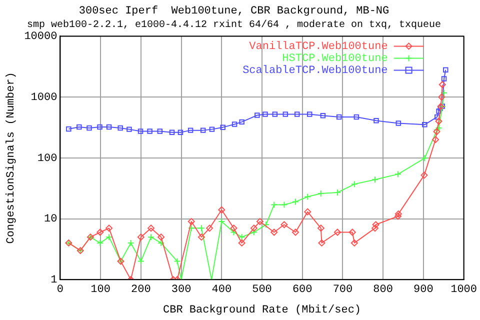  What do you see at coordinates (424, 290) in the screenshot?
I see `x-tick-label: 900` at bounding box center [424, 290].